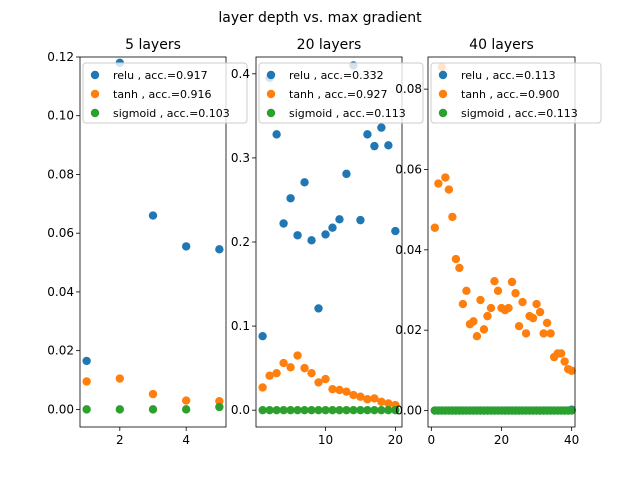 Image resolution: width=640 pixels, height=480 pixels. Describe the element at coordinates (501, 440) in the screenshot. I see `x-tick-label: 20` at that location.